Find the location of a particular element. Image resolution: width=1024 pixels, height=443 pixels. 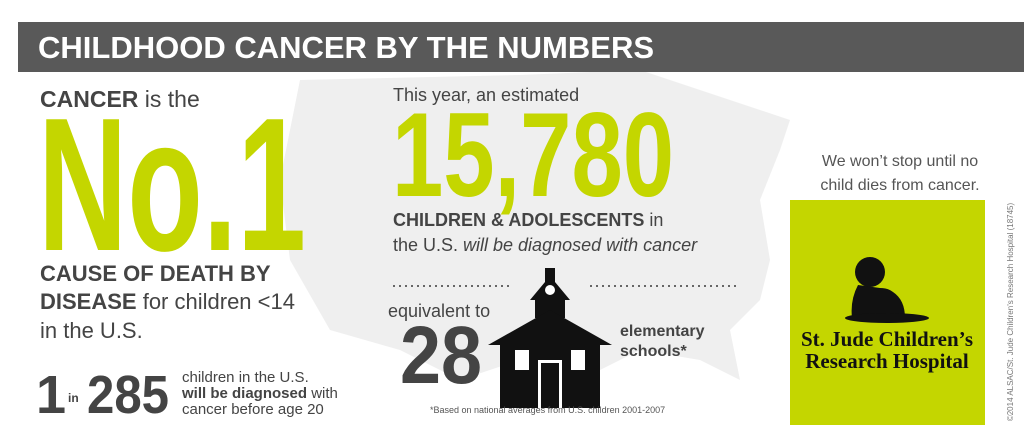

left-line1: CANCER is the is located at coordinates (120, 99).